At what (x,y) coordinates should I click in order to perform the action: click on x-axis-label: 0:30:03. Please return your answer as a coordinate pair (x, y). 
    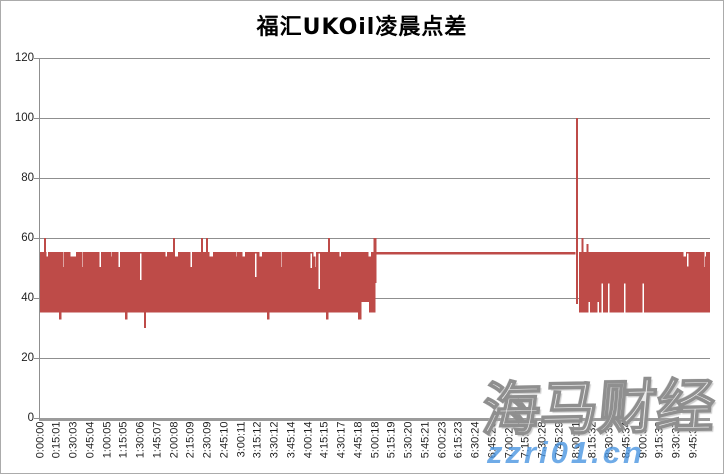
    Looking at the image, I should click on (73, 440).